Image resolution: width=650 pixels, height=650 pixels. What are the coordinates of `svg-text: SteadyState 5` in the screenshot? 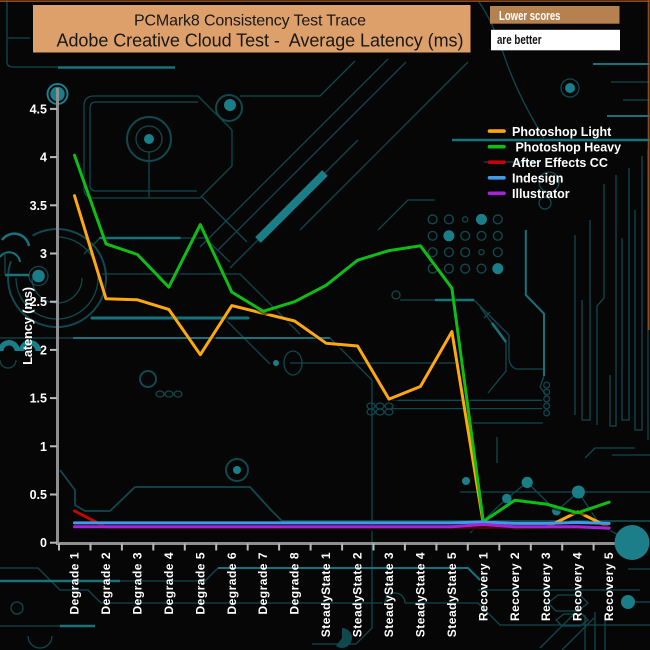 It's located at (452, 594).